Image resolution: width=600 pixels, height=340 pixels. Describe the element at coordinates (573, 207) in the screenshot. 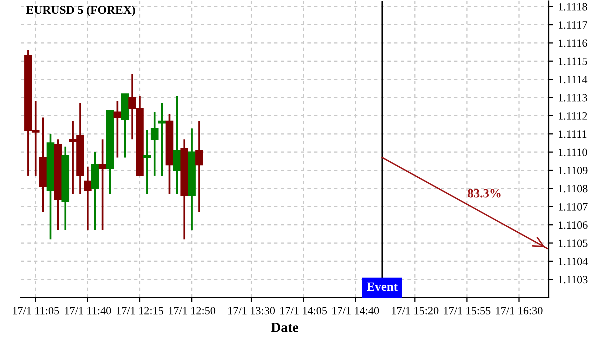

I see `y-tick-label: 1.1107` at that location.